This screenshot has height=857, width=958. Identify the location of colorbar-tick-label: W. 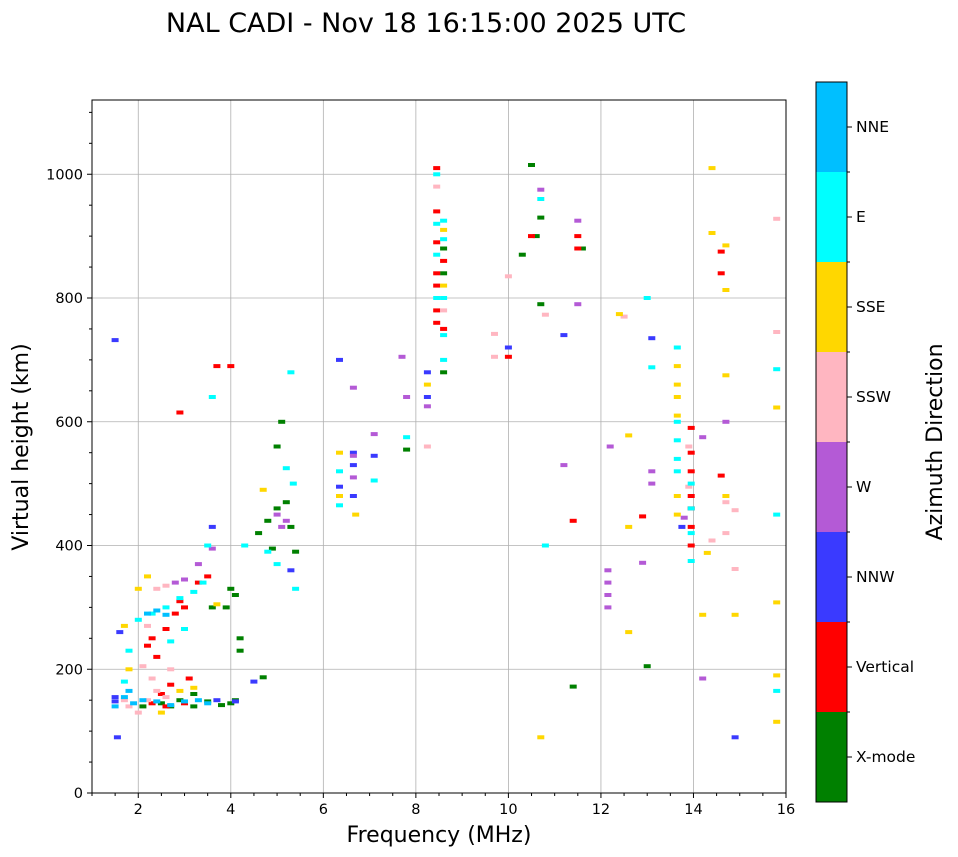
(863, 487).